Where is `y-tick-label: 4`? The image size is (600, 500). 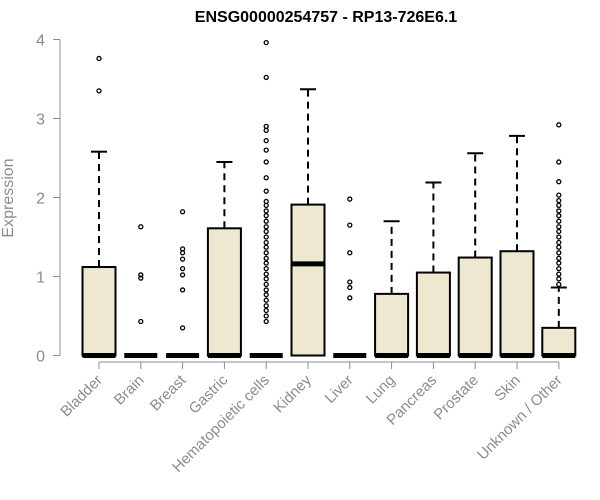 y-tick-label: 4 is located at coordinates (40, 41).